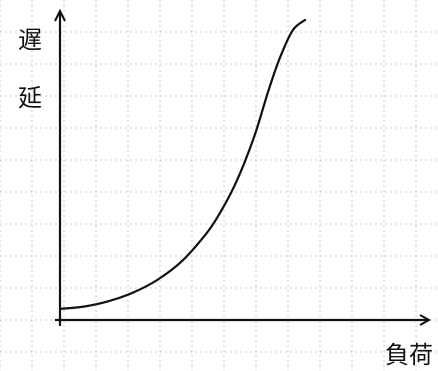 The height and width of the screenshot is (371, 438). What do you see at coordinates (30, 98) in the screenshot?
I see `y-axis-label: 延` at bounding box center [30, 98].